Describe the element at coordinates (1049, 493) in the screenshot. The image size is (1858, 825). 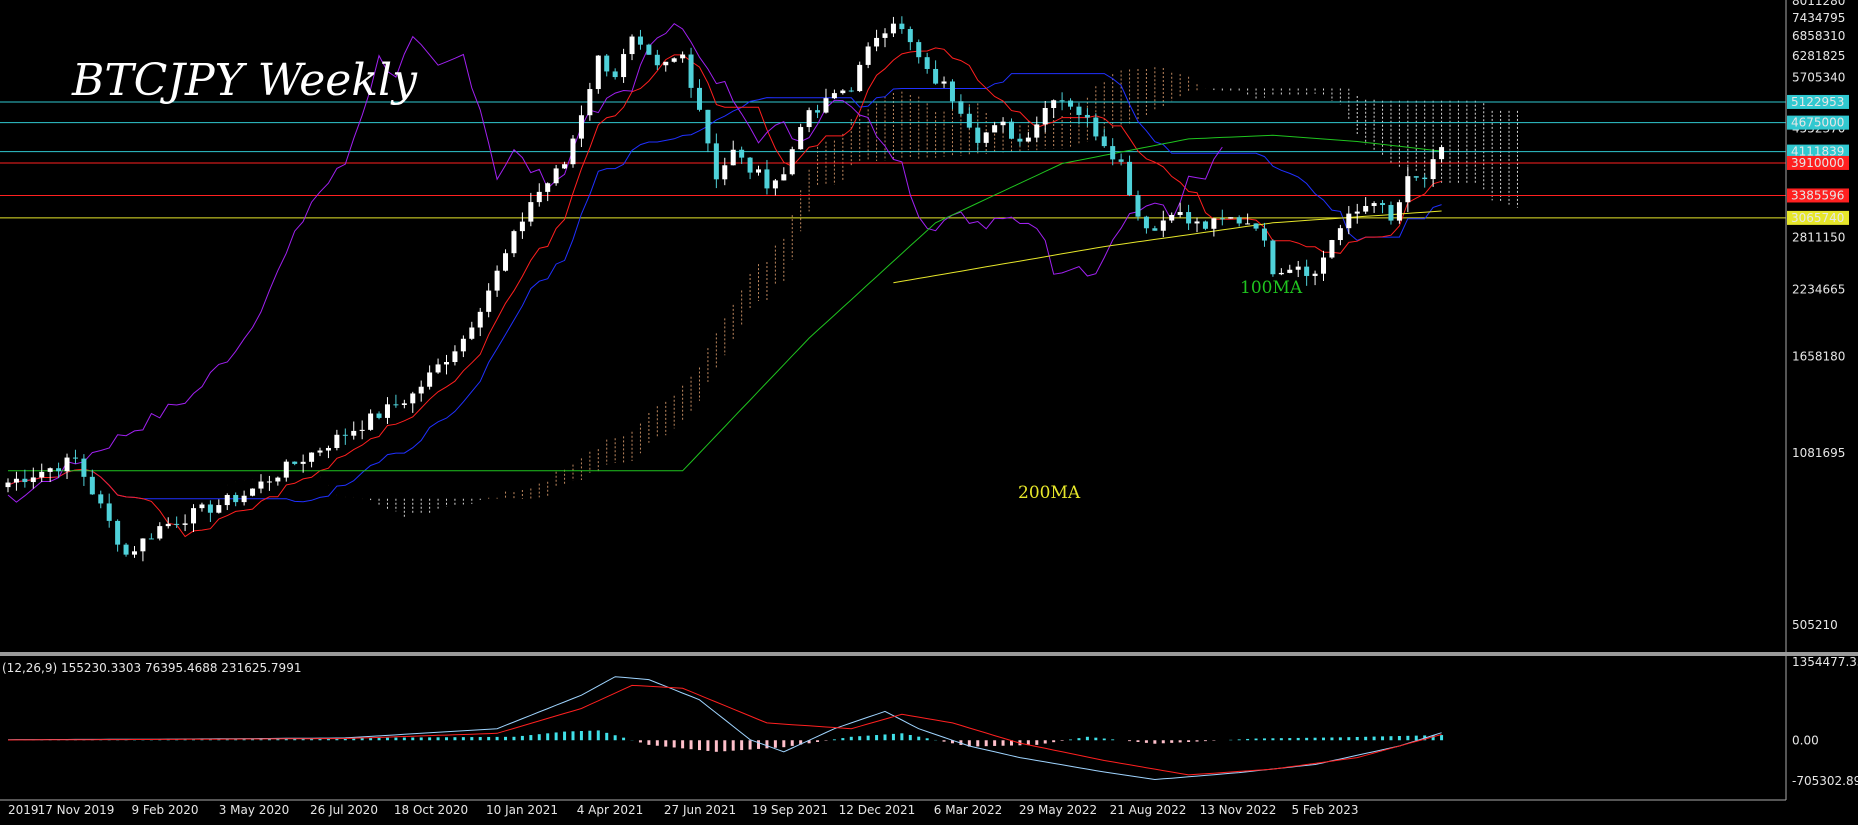
I see `ma200-label: 200MA` at that location.